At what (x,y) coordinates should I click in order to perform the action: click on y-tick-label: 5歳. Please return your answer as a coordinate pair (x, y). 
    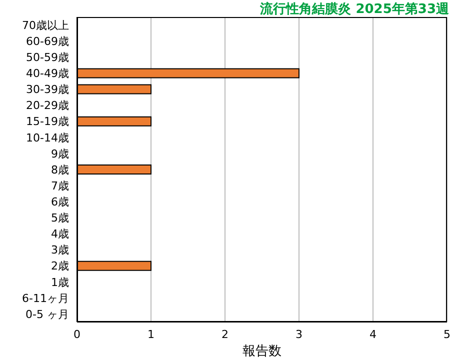
    Looking at the image, I should click on (60, 218).